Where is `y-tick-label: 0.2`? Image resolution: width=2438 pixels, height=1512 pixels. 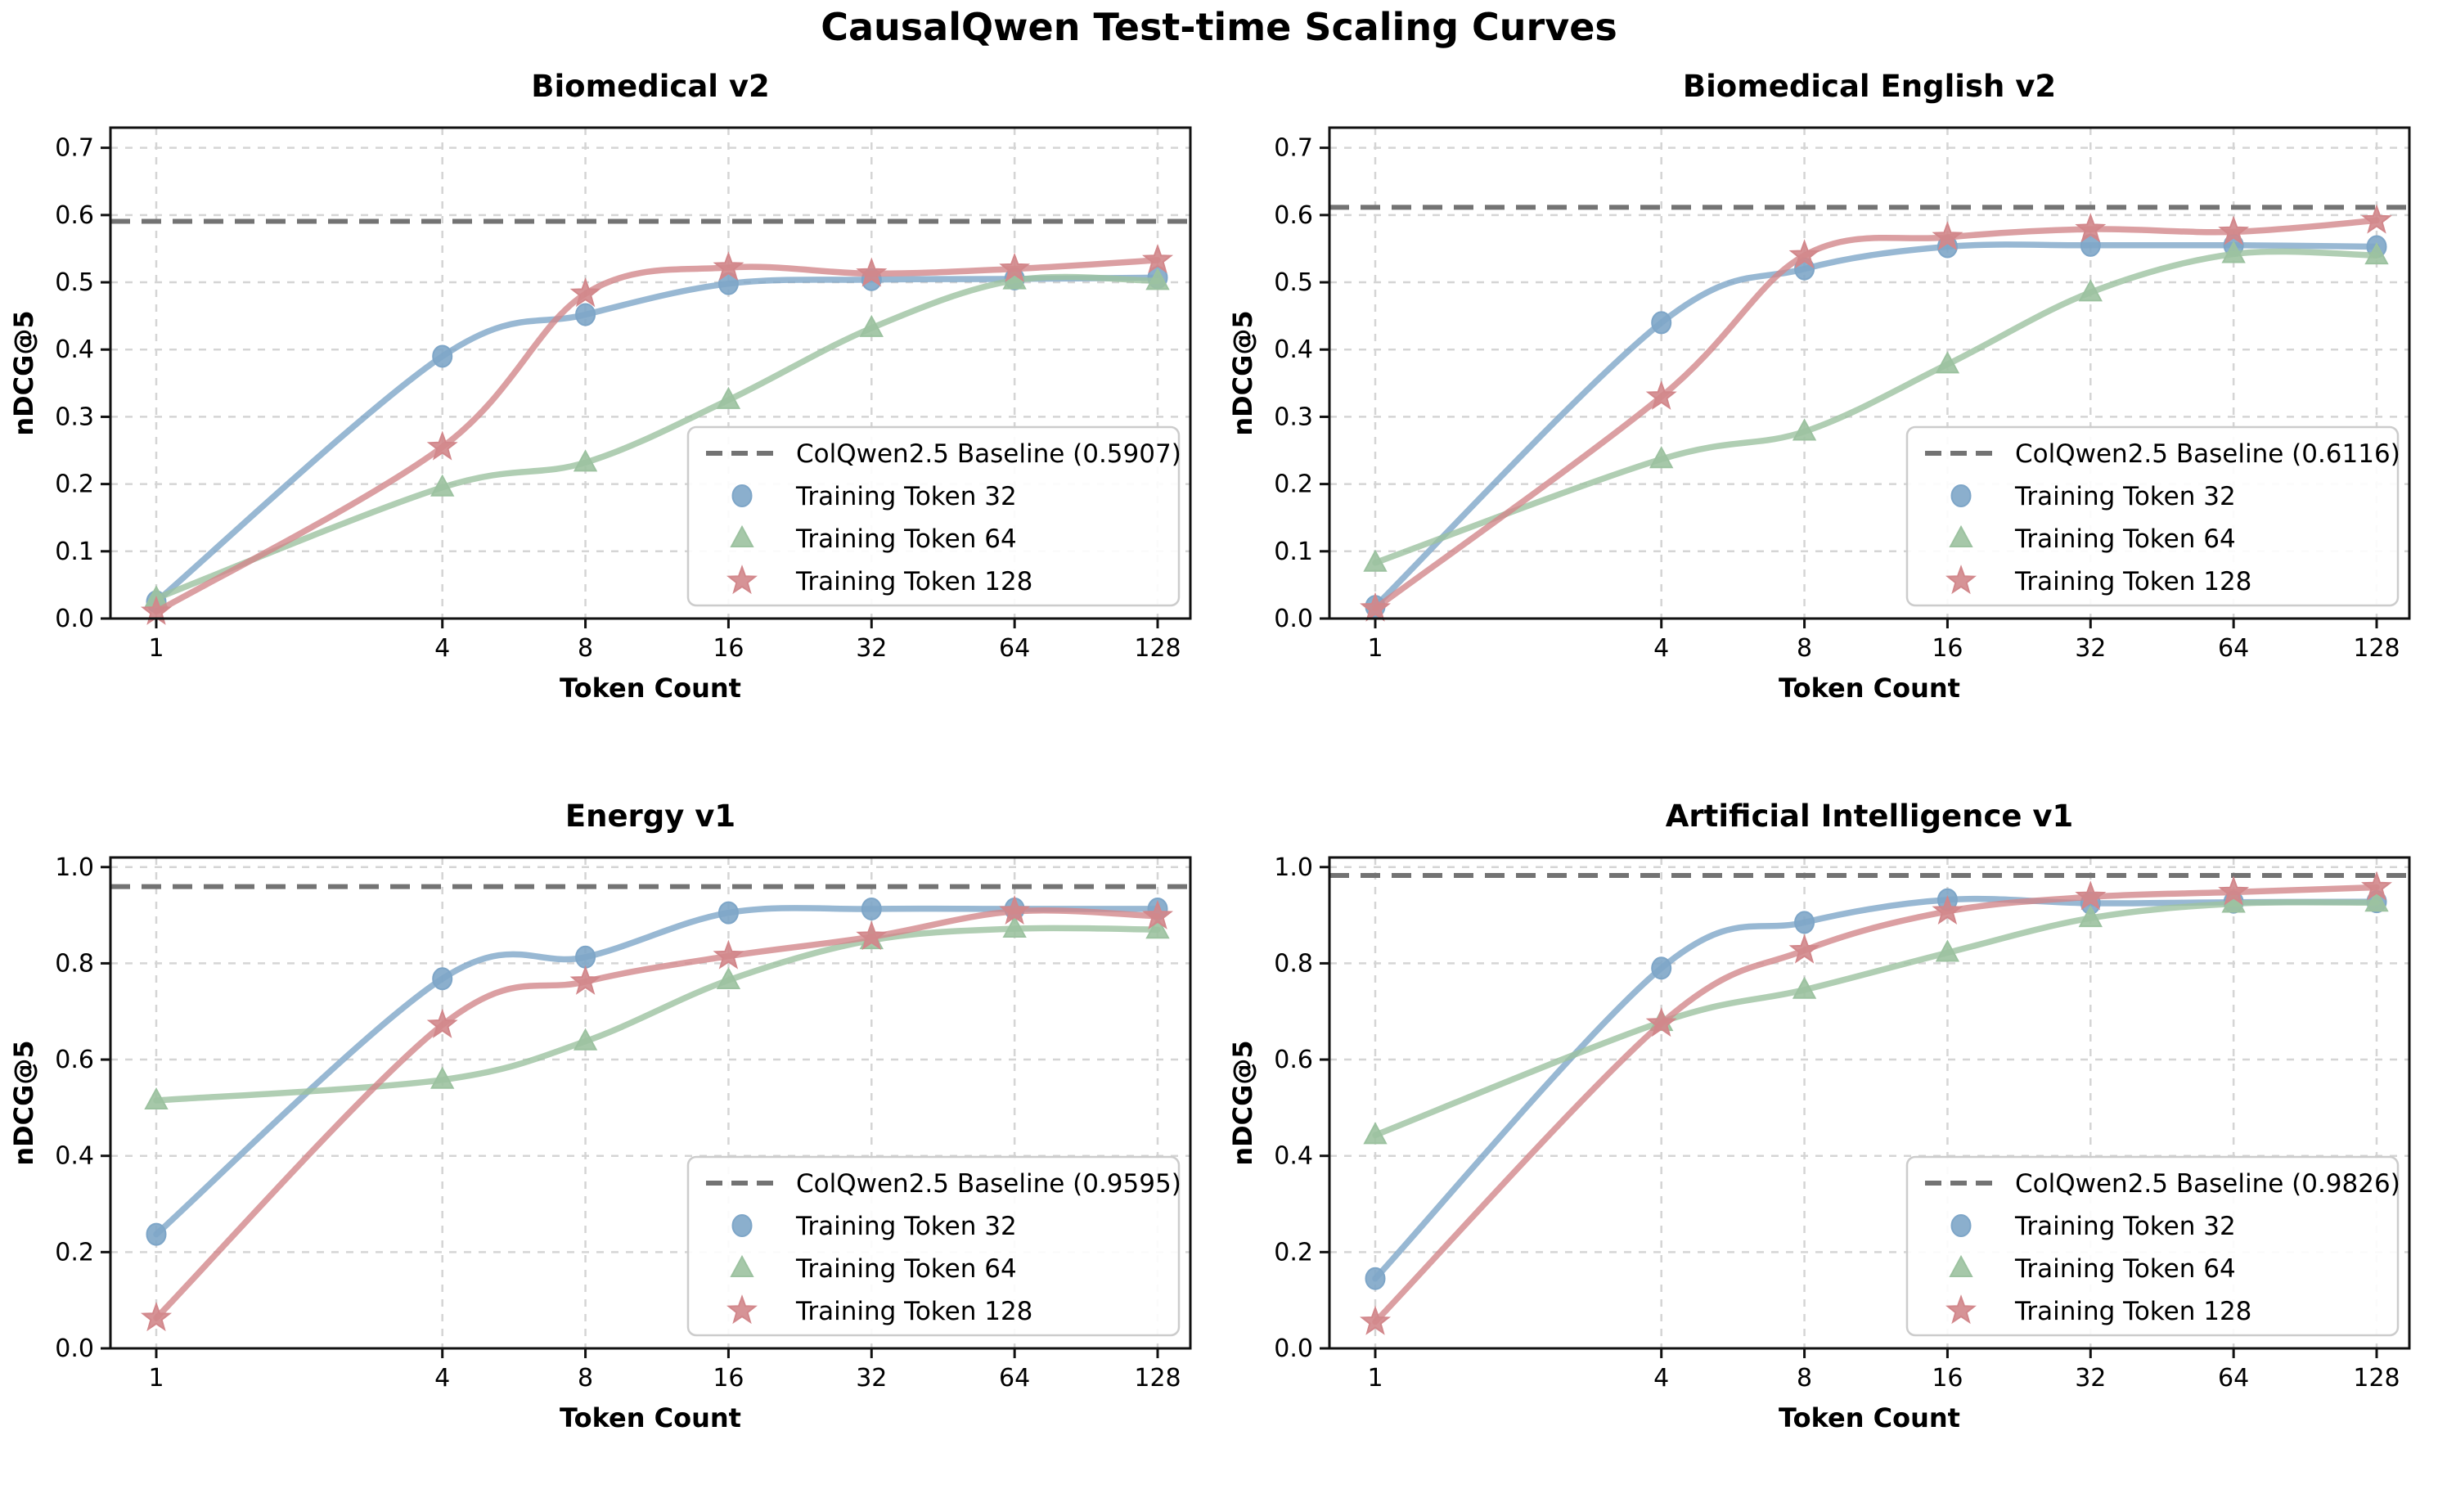 y-tick-label: 0.2 is located at coordinates (75, 1253).